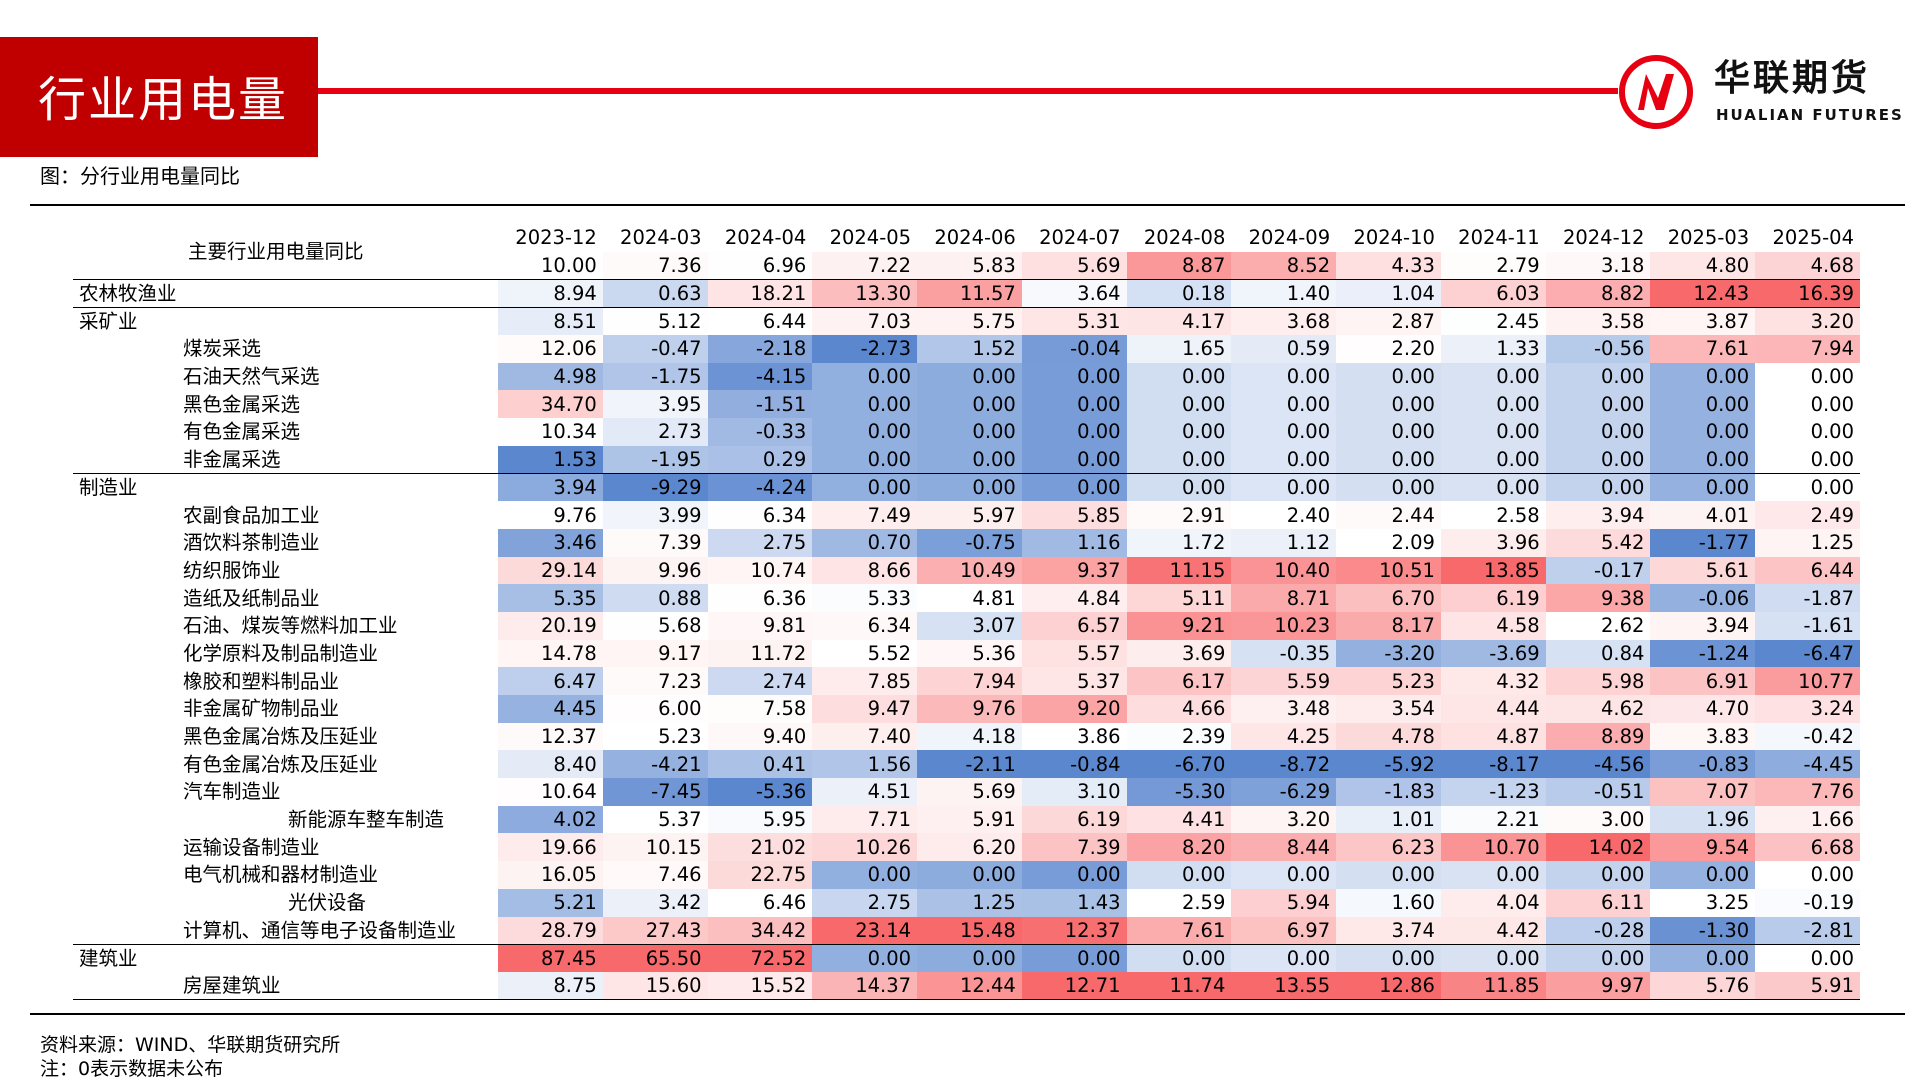  I want to click on value-cell: 8.89, so click(1598, 736).